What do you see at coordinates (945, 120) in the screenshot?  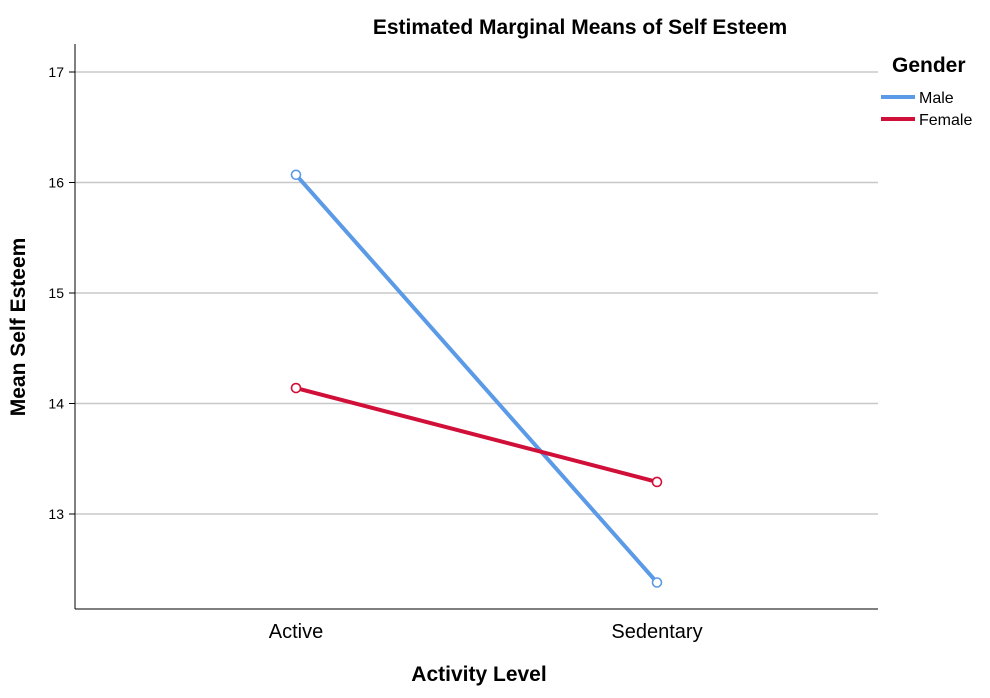 I see `legend-label-female: Female` at bounding box center [945, 120].